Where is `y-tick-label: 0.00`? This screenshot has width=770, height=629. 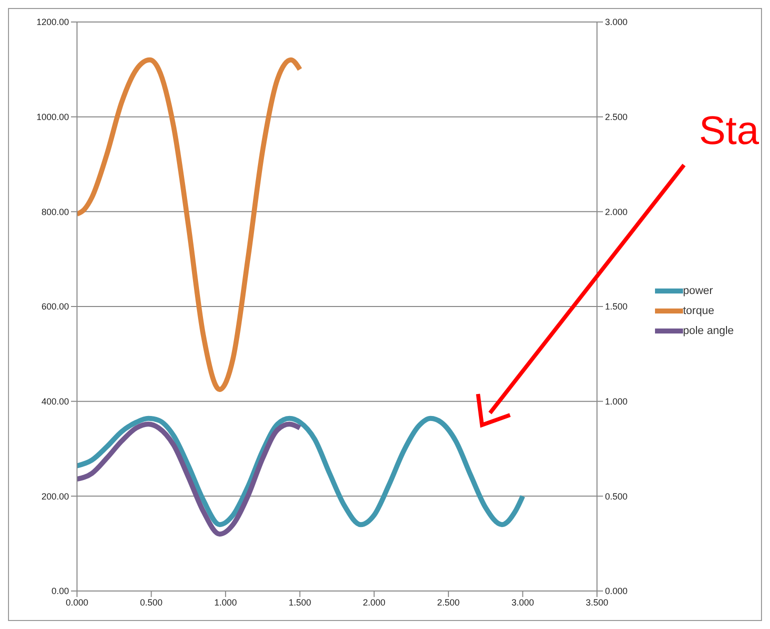
y-tick-label: 0.00 is located at coordinates (60, 591).